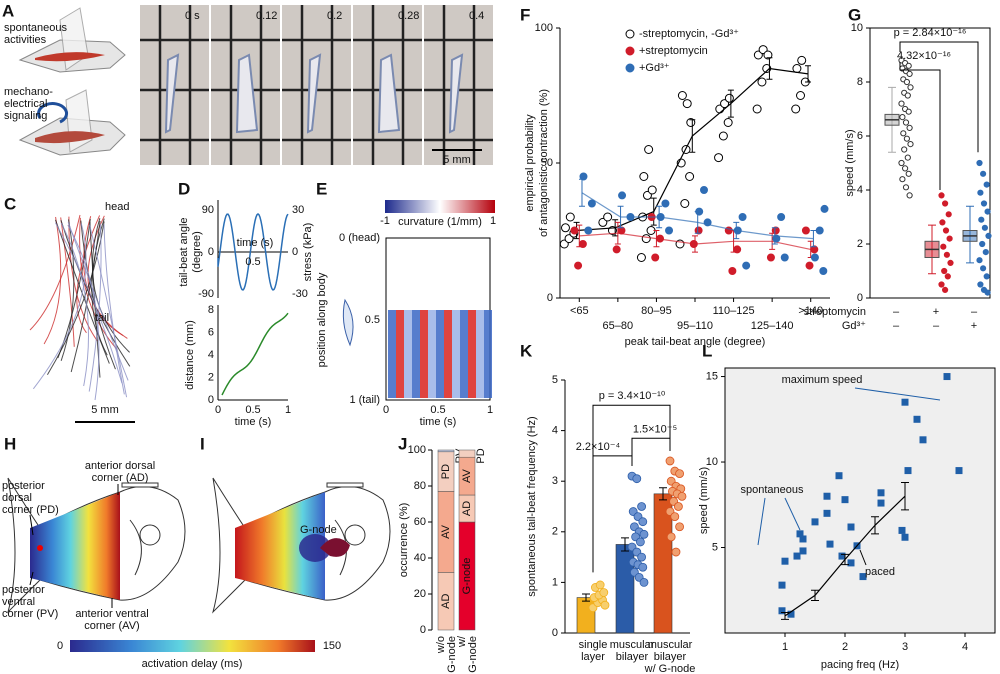  What do you see at coordinates (467, 576) in the screenshot?
I see `segment-label: G-node` at bounding box center [467, 576].